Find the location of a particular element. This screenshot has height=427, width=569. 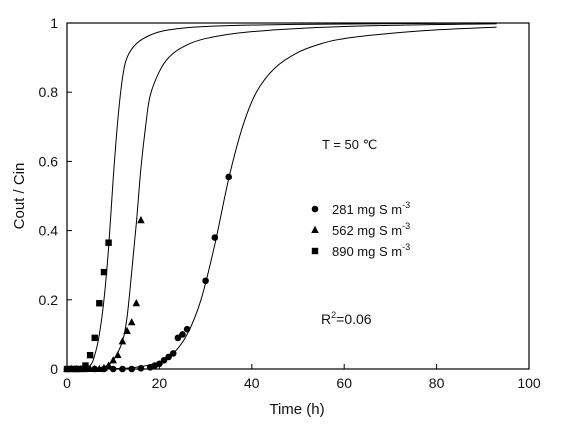

legend-entry-name: 890 mg S m is located at coordinates (367, 251).